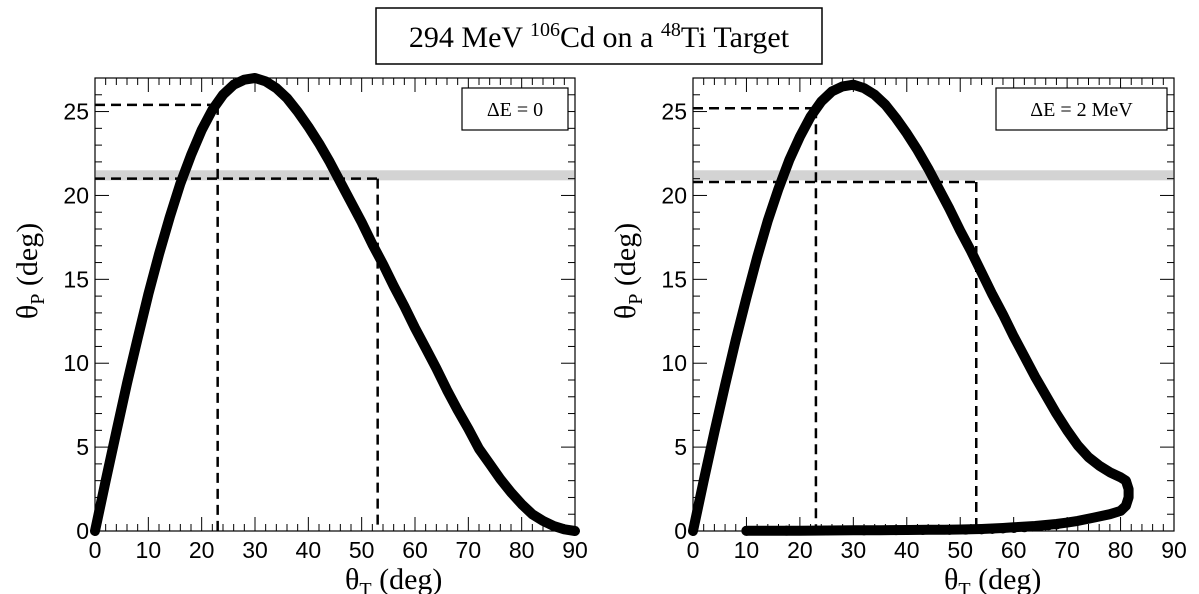  I want to click on title-box, so click(599, 36).